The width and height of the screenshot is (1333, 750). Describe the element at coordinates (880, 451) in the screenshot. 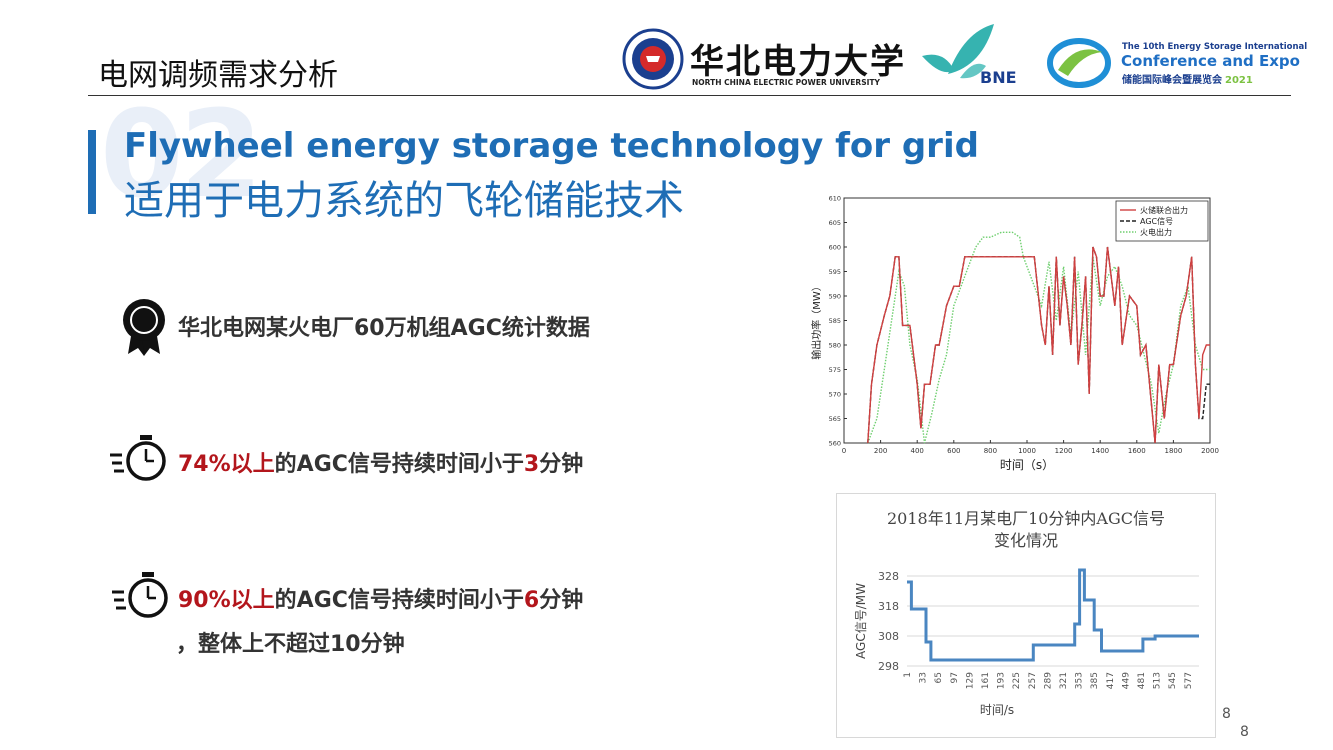

I see `x-tick-label: 200` at that location.